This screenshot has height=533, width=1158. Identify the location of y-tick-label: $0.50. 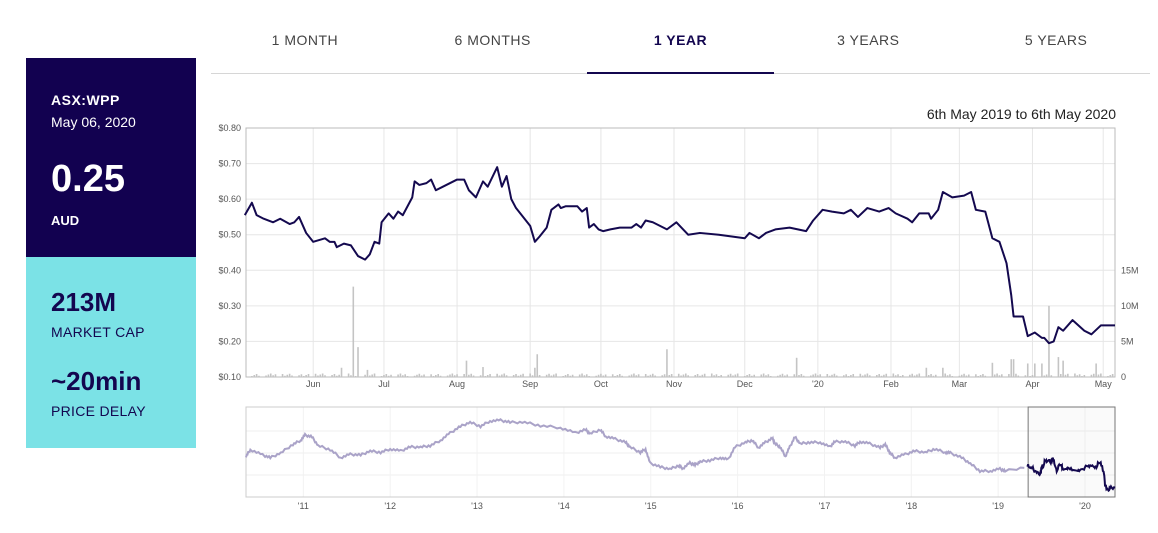
(229, 235).